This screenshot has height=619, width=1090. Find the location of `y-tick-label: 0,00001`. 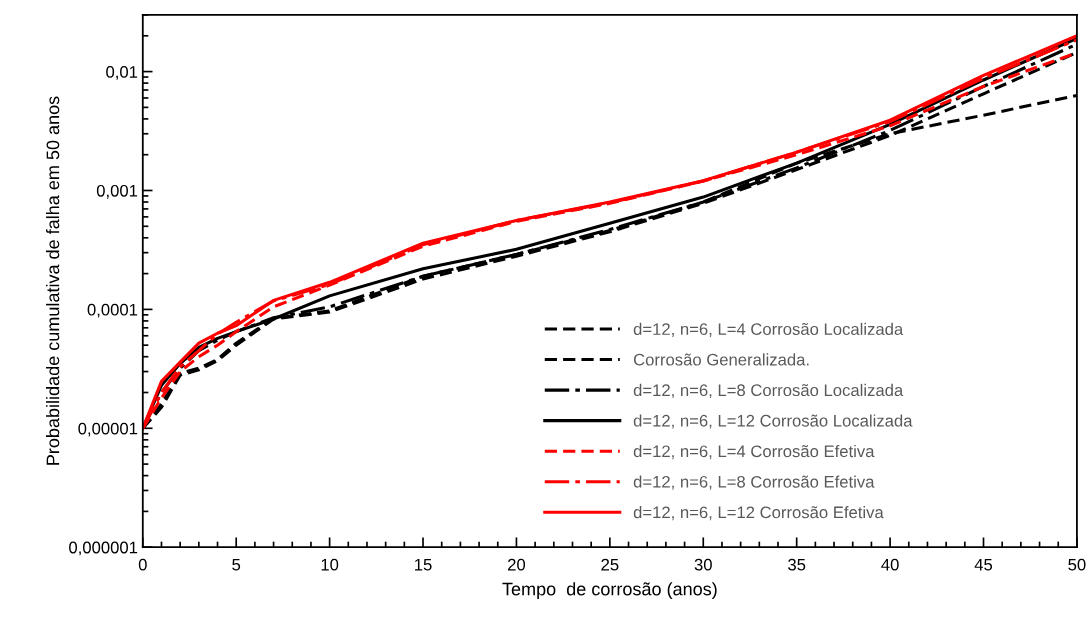

y-tick-label: 0,00001 is located at coordinates (108, 429).